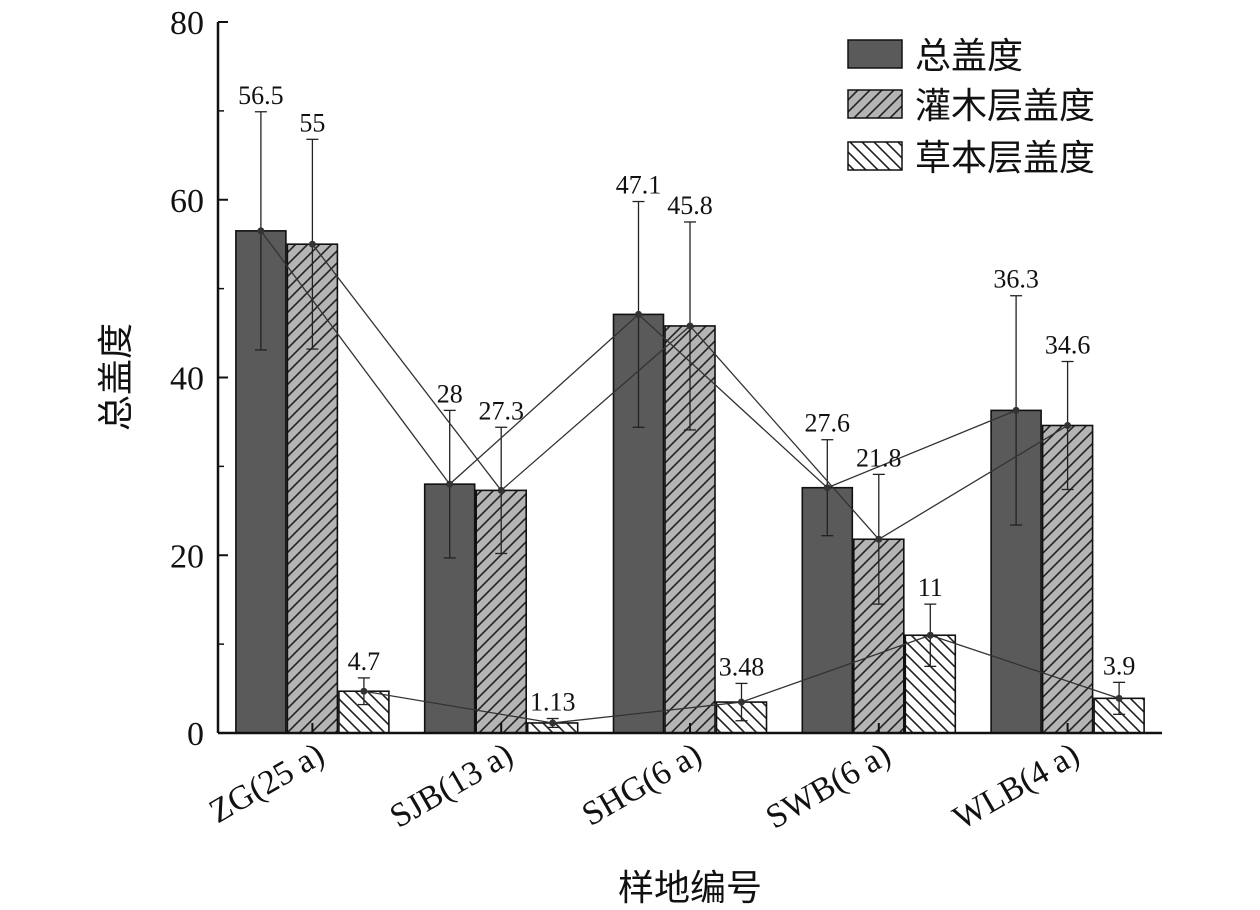 This screenshot has height=910, width=1260. I want to click on x-tick-label-3: SWB(6 a), so click(828, 786).